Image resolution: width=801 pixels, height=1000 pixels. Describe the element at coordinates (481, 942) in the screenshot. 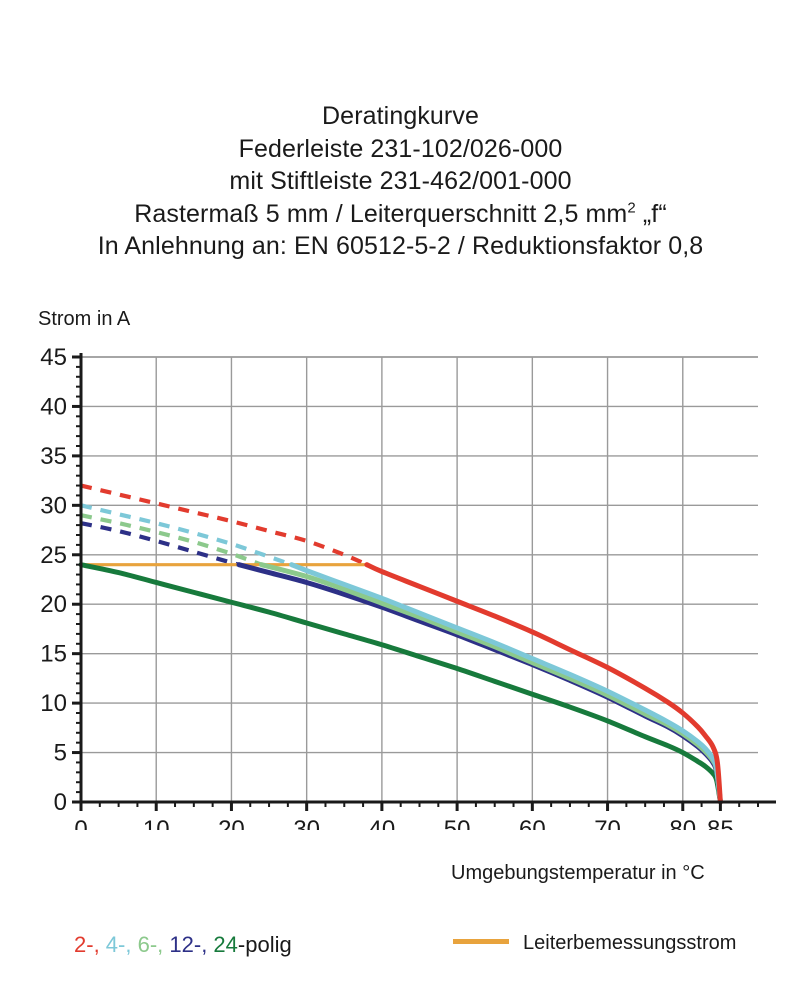

I see `rated-current-swatch-icon` at that location.